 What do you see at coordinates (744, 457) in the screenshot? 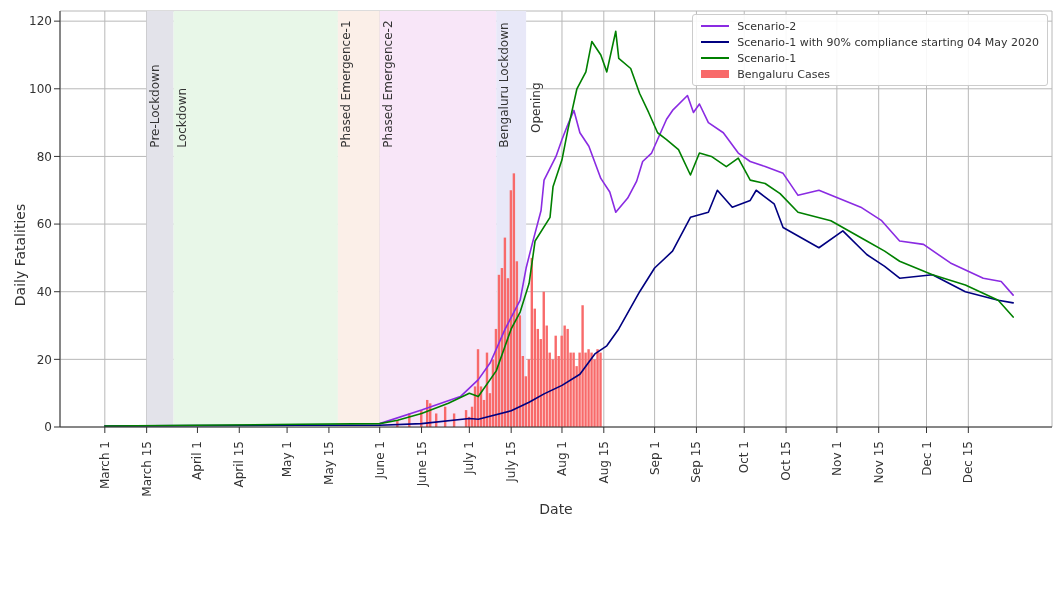
I see `x-tick-label: Oct 1` at bounding box center [744, 457].